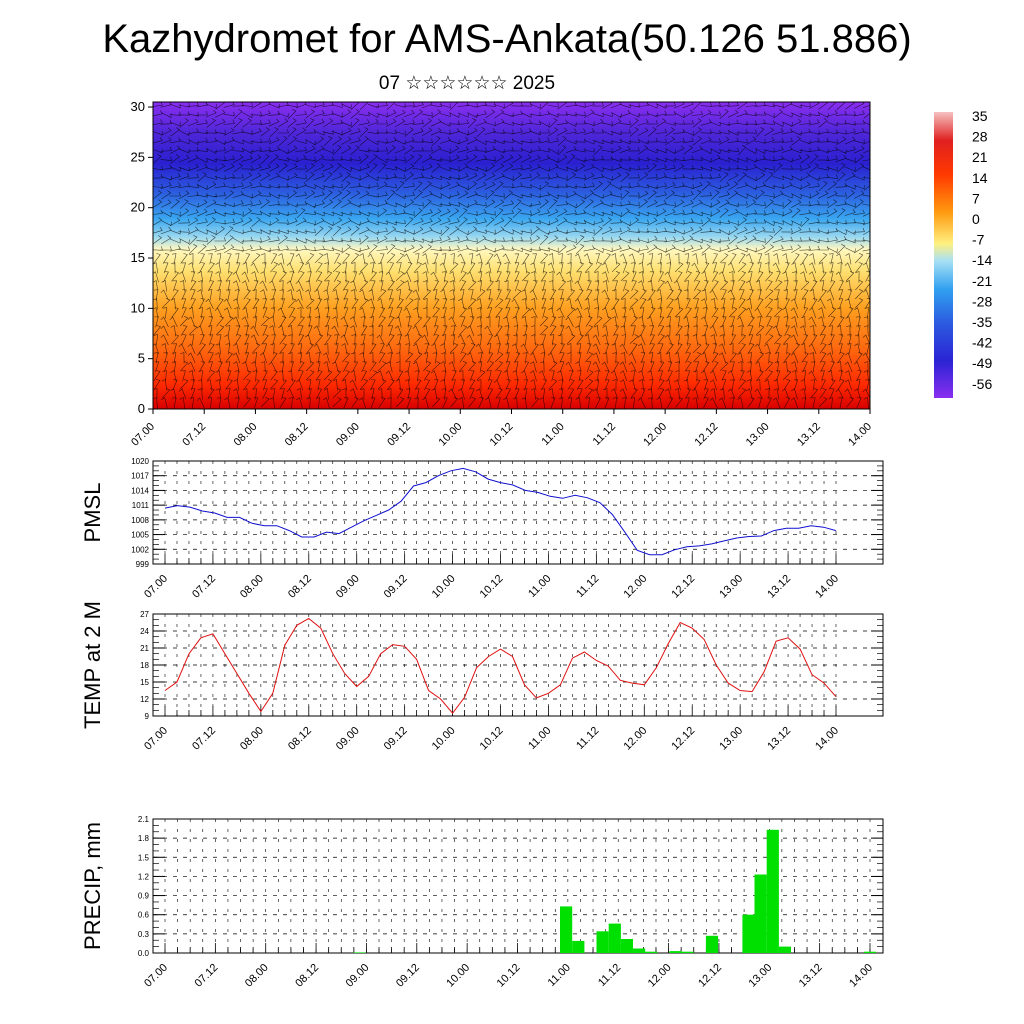 This screenshot has width=1024, height=1024. What do you see at coordinates (138, 156) in the screenshot?
I see `heatmap-y-tick-label: 25` at bounding box center [138, 156].